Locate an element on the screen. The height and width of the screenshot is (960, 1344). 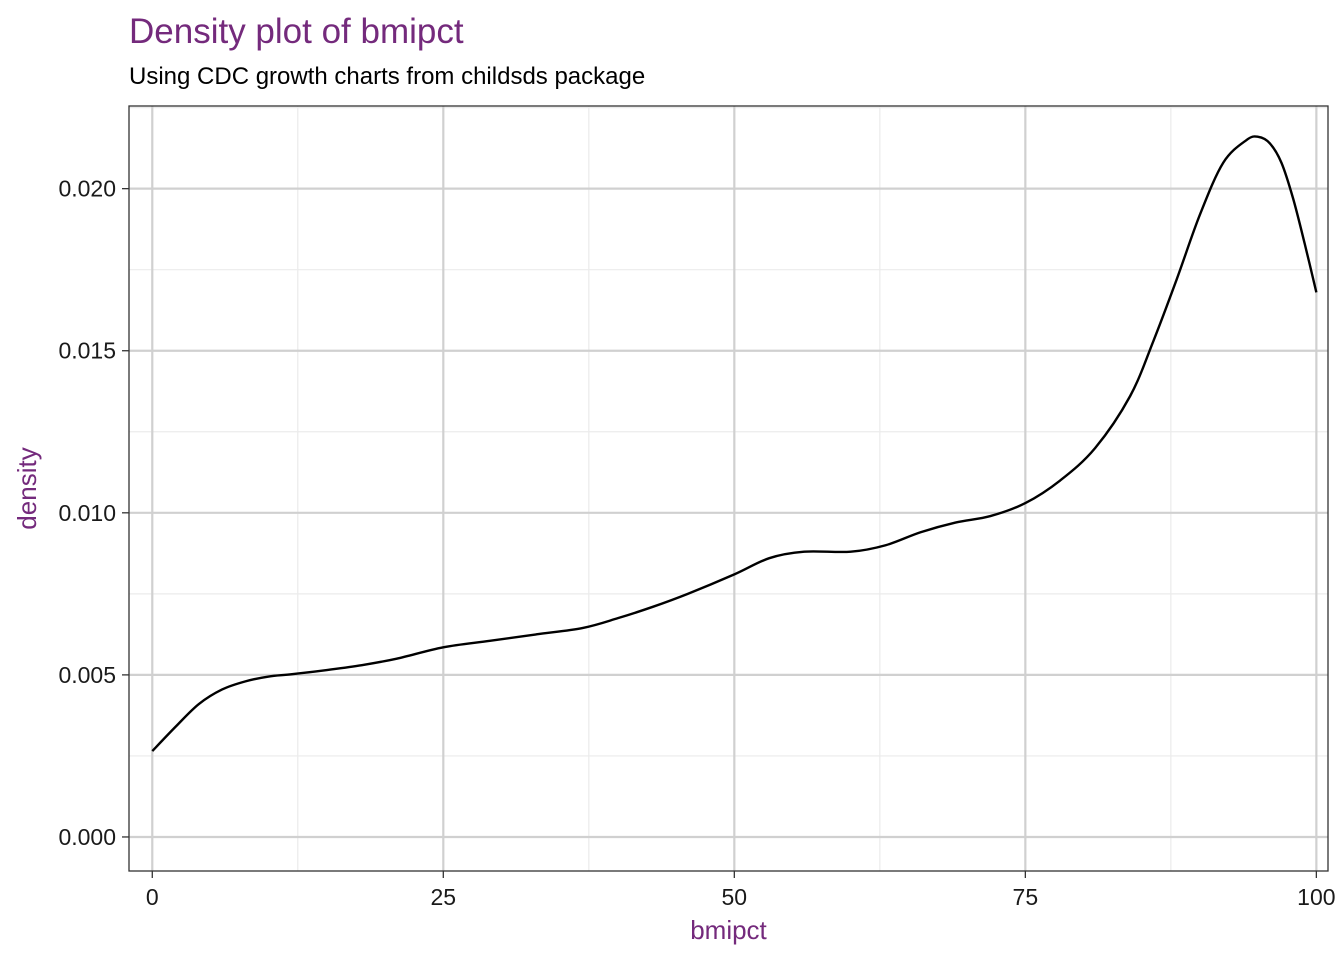
x-tick-label: 75 is located at coordinates (1026, 897).